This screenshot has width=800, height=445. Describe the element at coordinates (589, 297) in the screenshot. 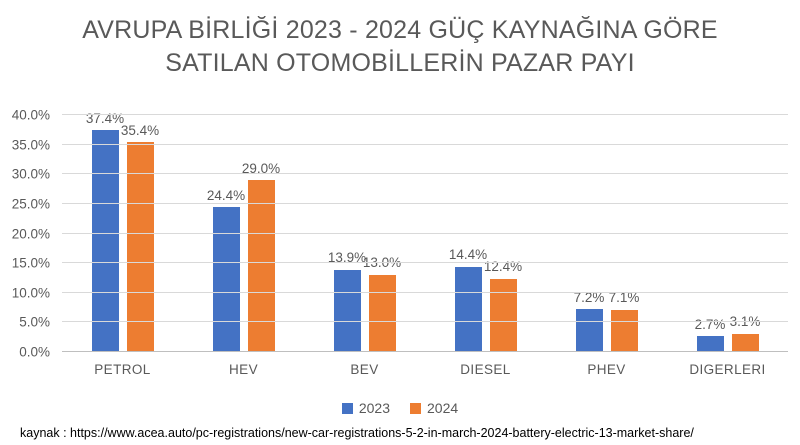

I see `bar-value-label: 7.2%` at that location.